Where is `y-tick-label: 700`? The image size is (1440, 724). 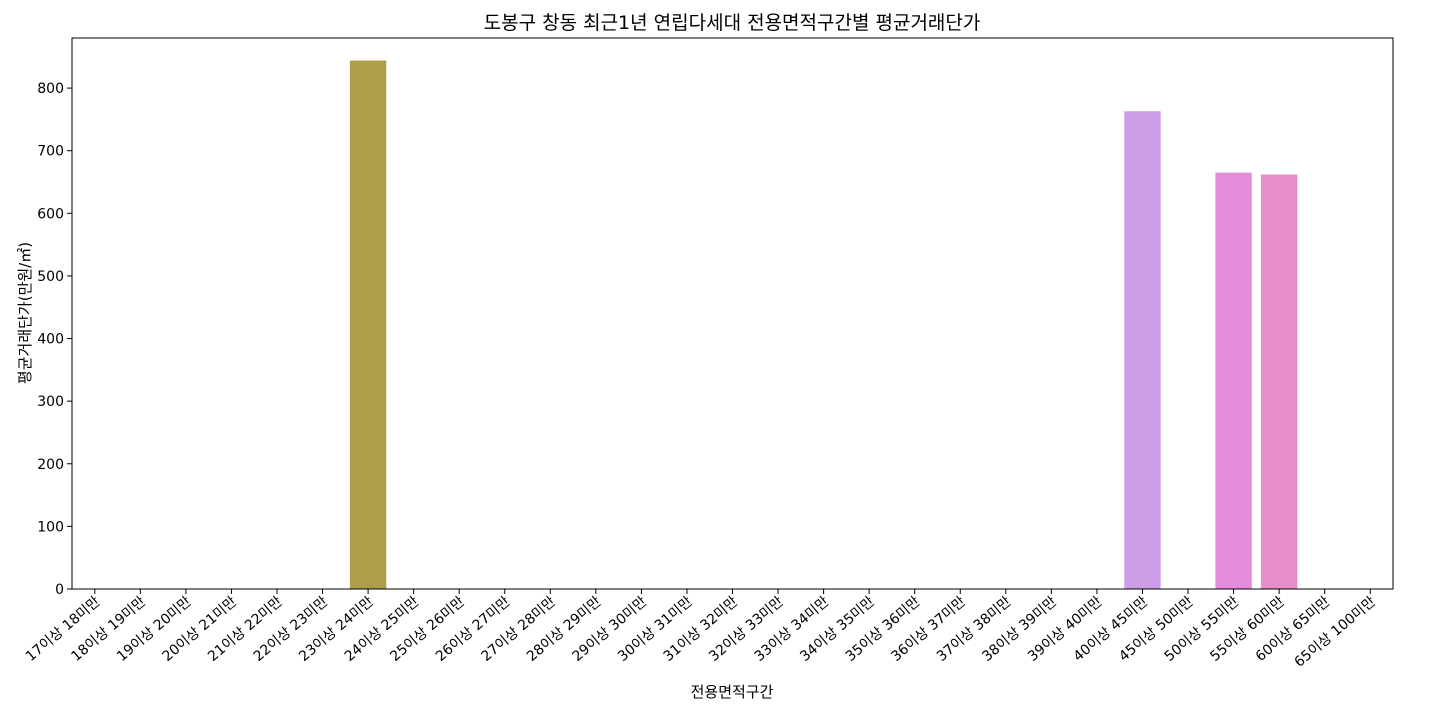 y-tick-label: 700 is located at coordinates (50, 152).